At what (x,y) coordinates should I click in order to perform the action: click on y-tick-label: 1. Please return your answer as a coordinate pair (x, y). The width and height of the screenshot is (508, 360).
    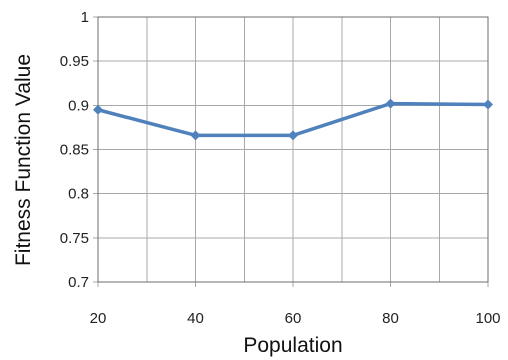
    Looking at the image, I should click on (85, 17).